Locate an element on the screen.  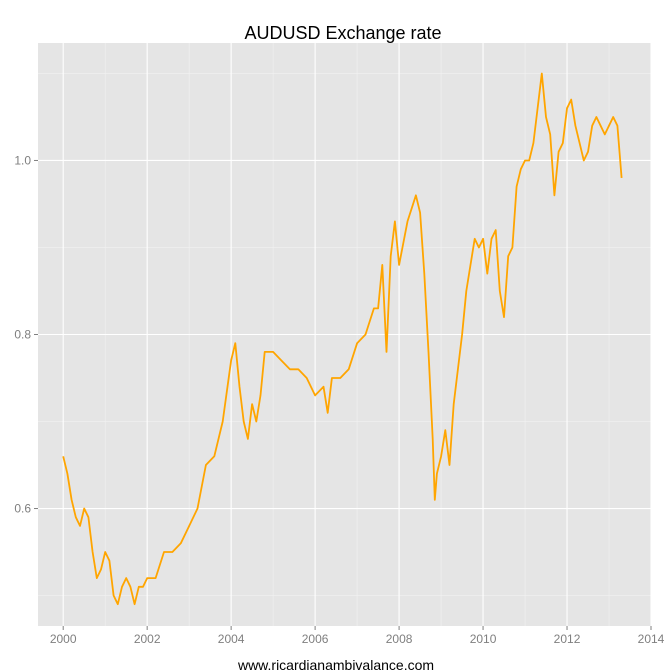
x-tick-label: 2000 is located at coordinates (63, 639).